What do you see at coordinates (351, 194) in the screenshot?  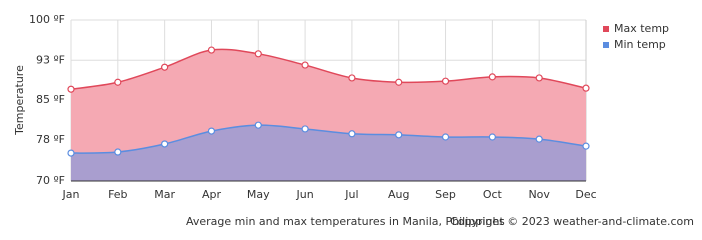 I see `x-tick-label: Jul` at bounding box center [351, 194].